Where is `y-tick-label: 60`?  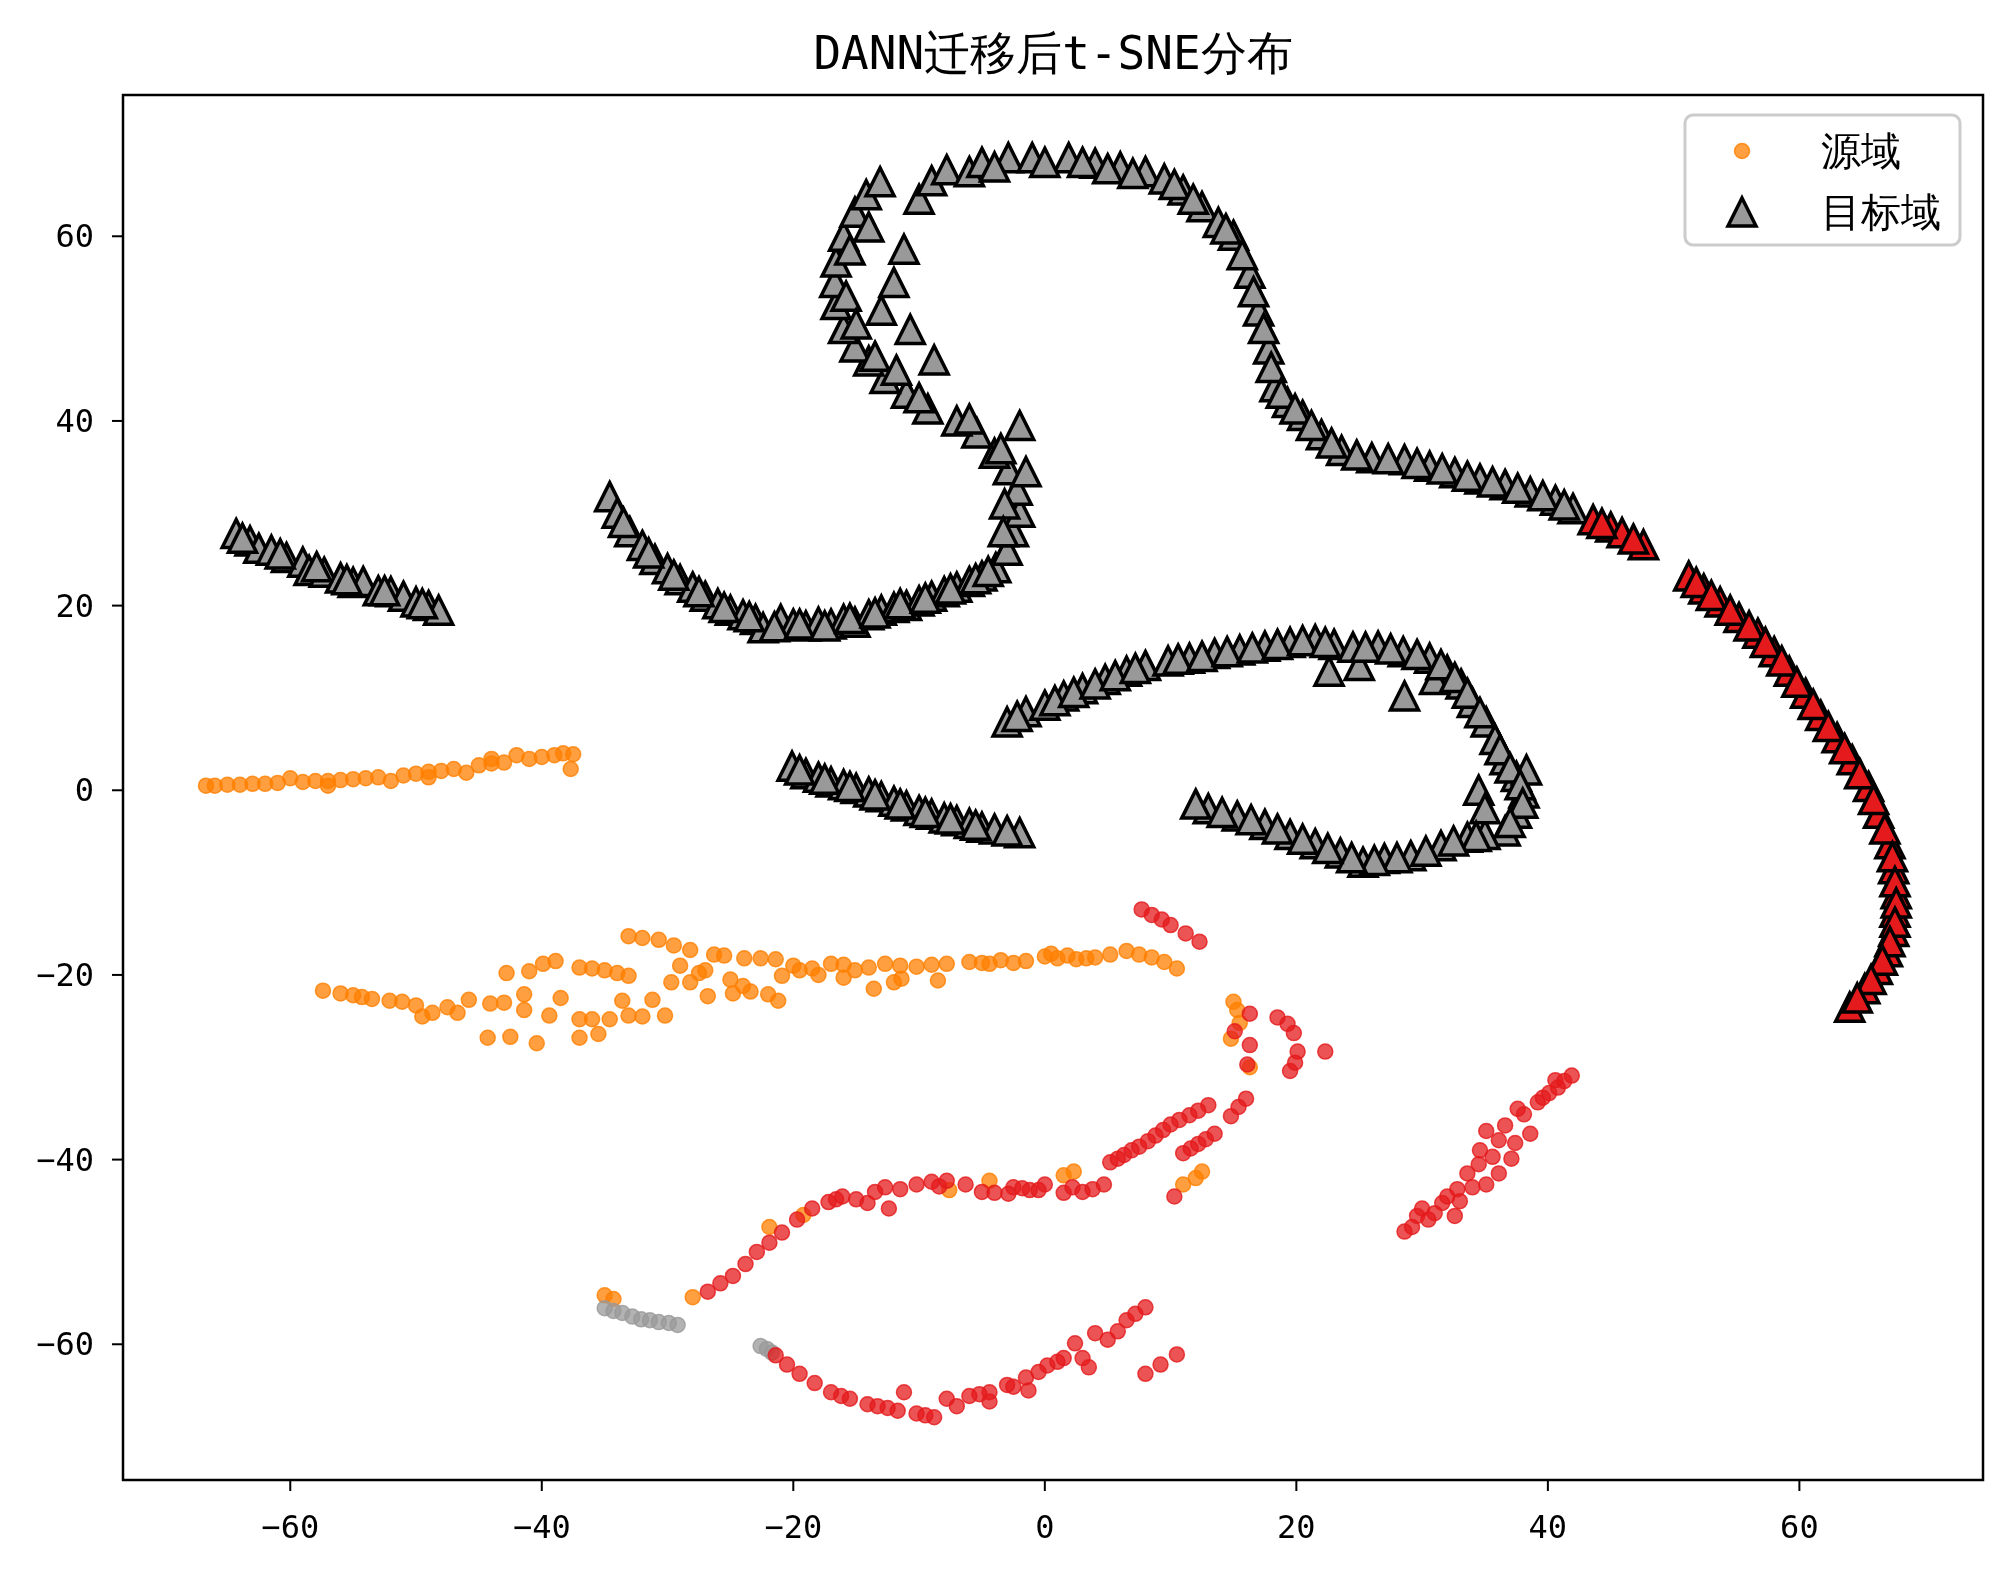 y-tick-label: 60 is located at coordinates (74, 236).